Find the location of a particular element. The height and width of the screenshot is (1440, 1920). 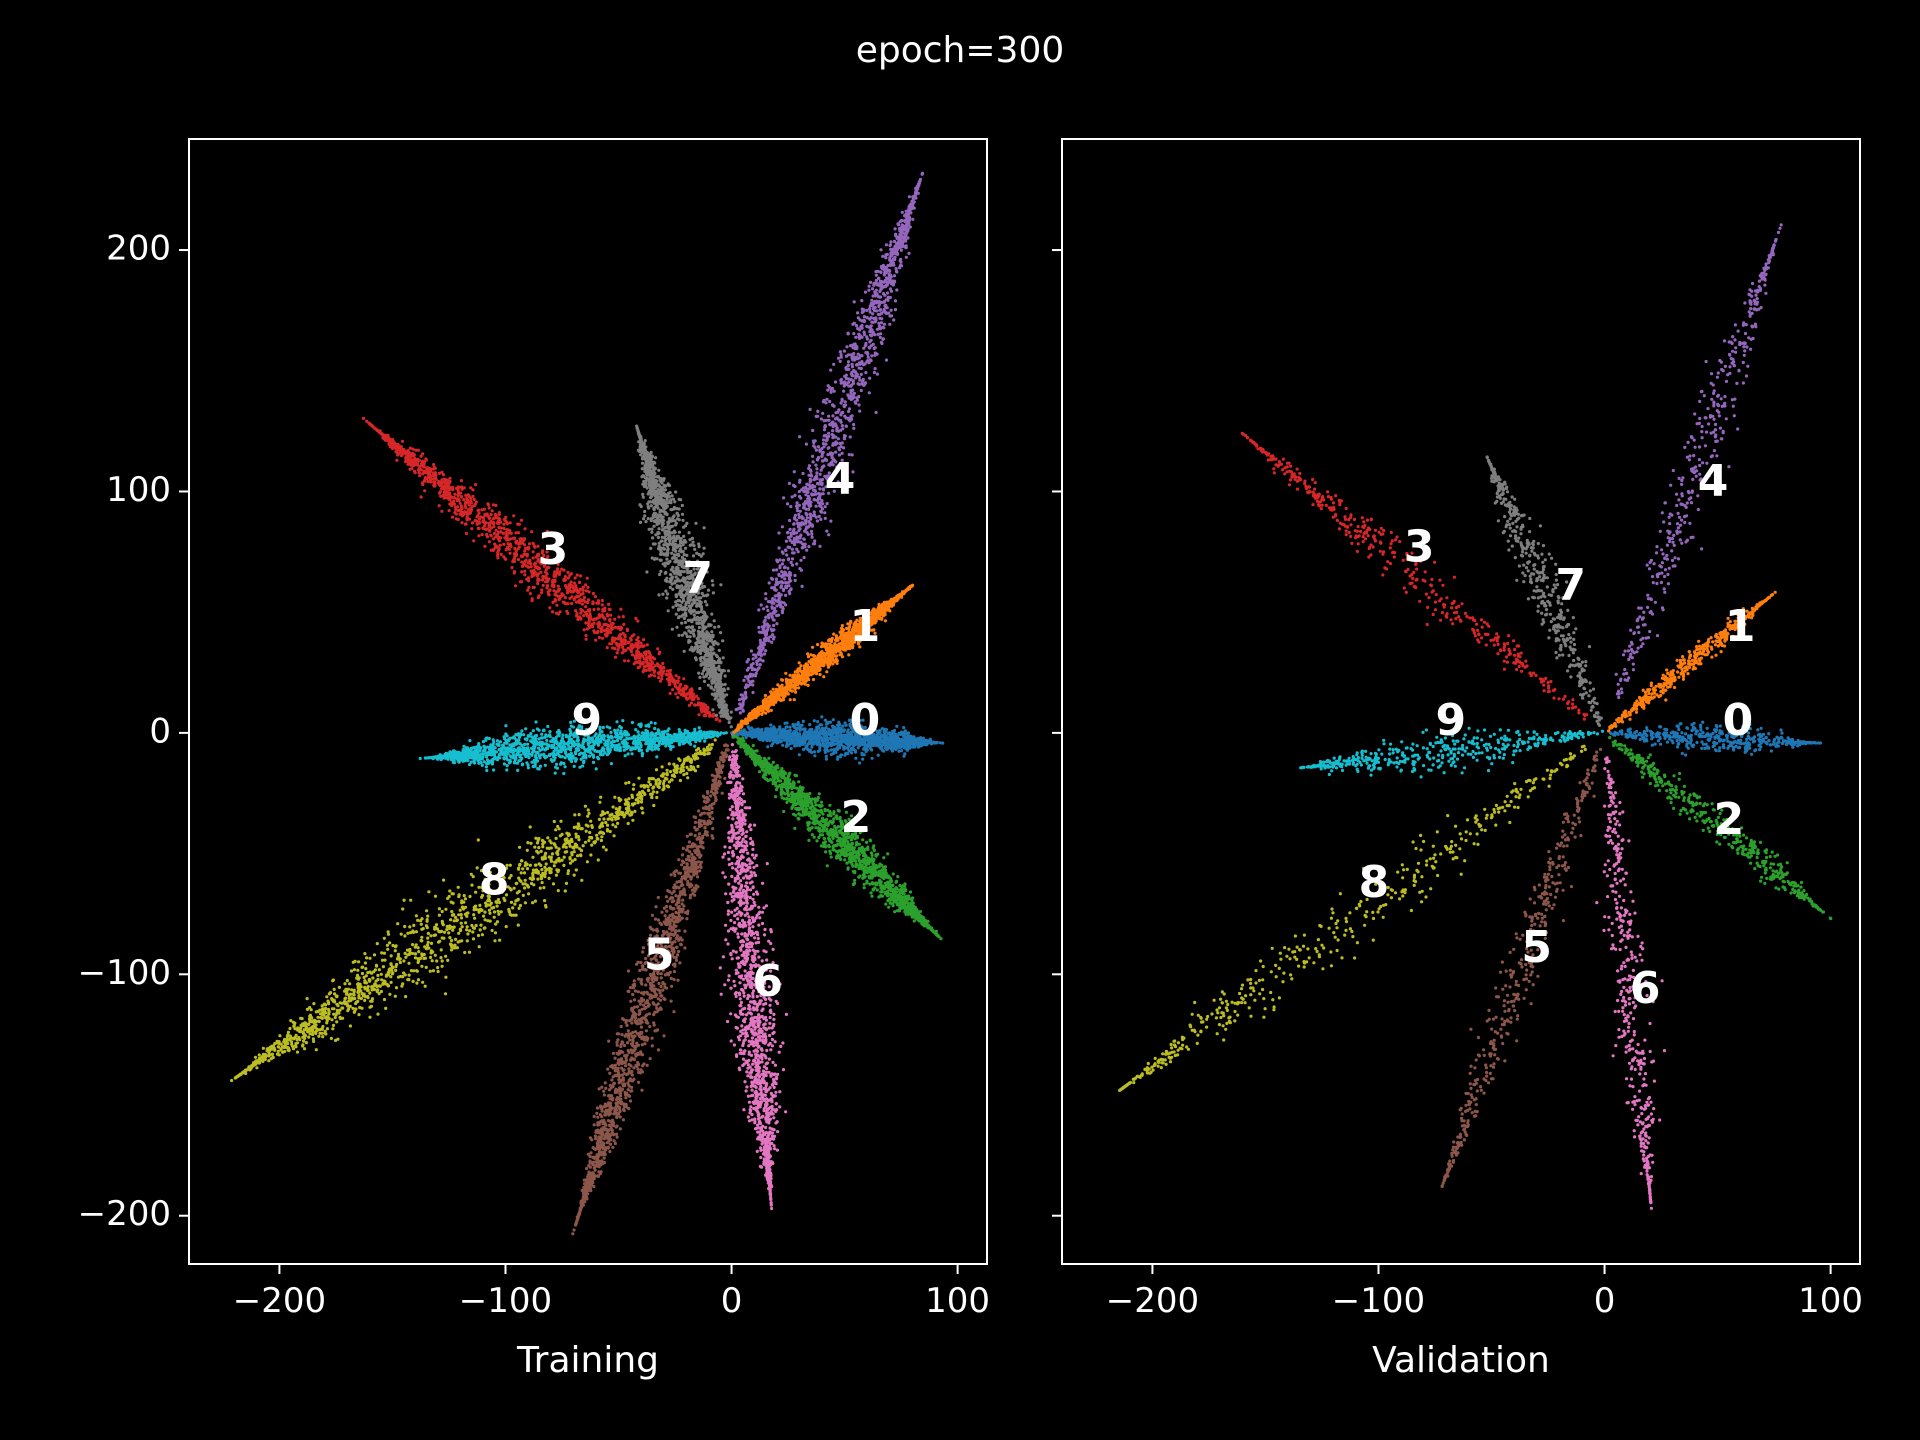

figure-title: epoch=300 is located at coordinates (960, 50).